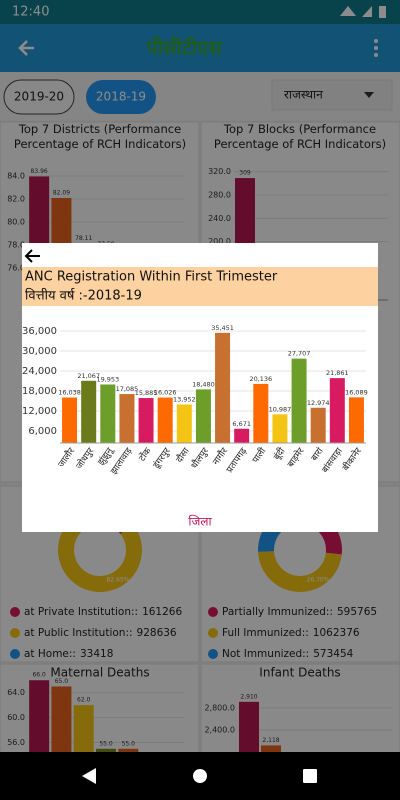  Describe the element at coordinates (280, 409) in the screenshot. I see `bar-value-label: 10,987` at that location.